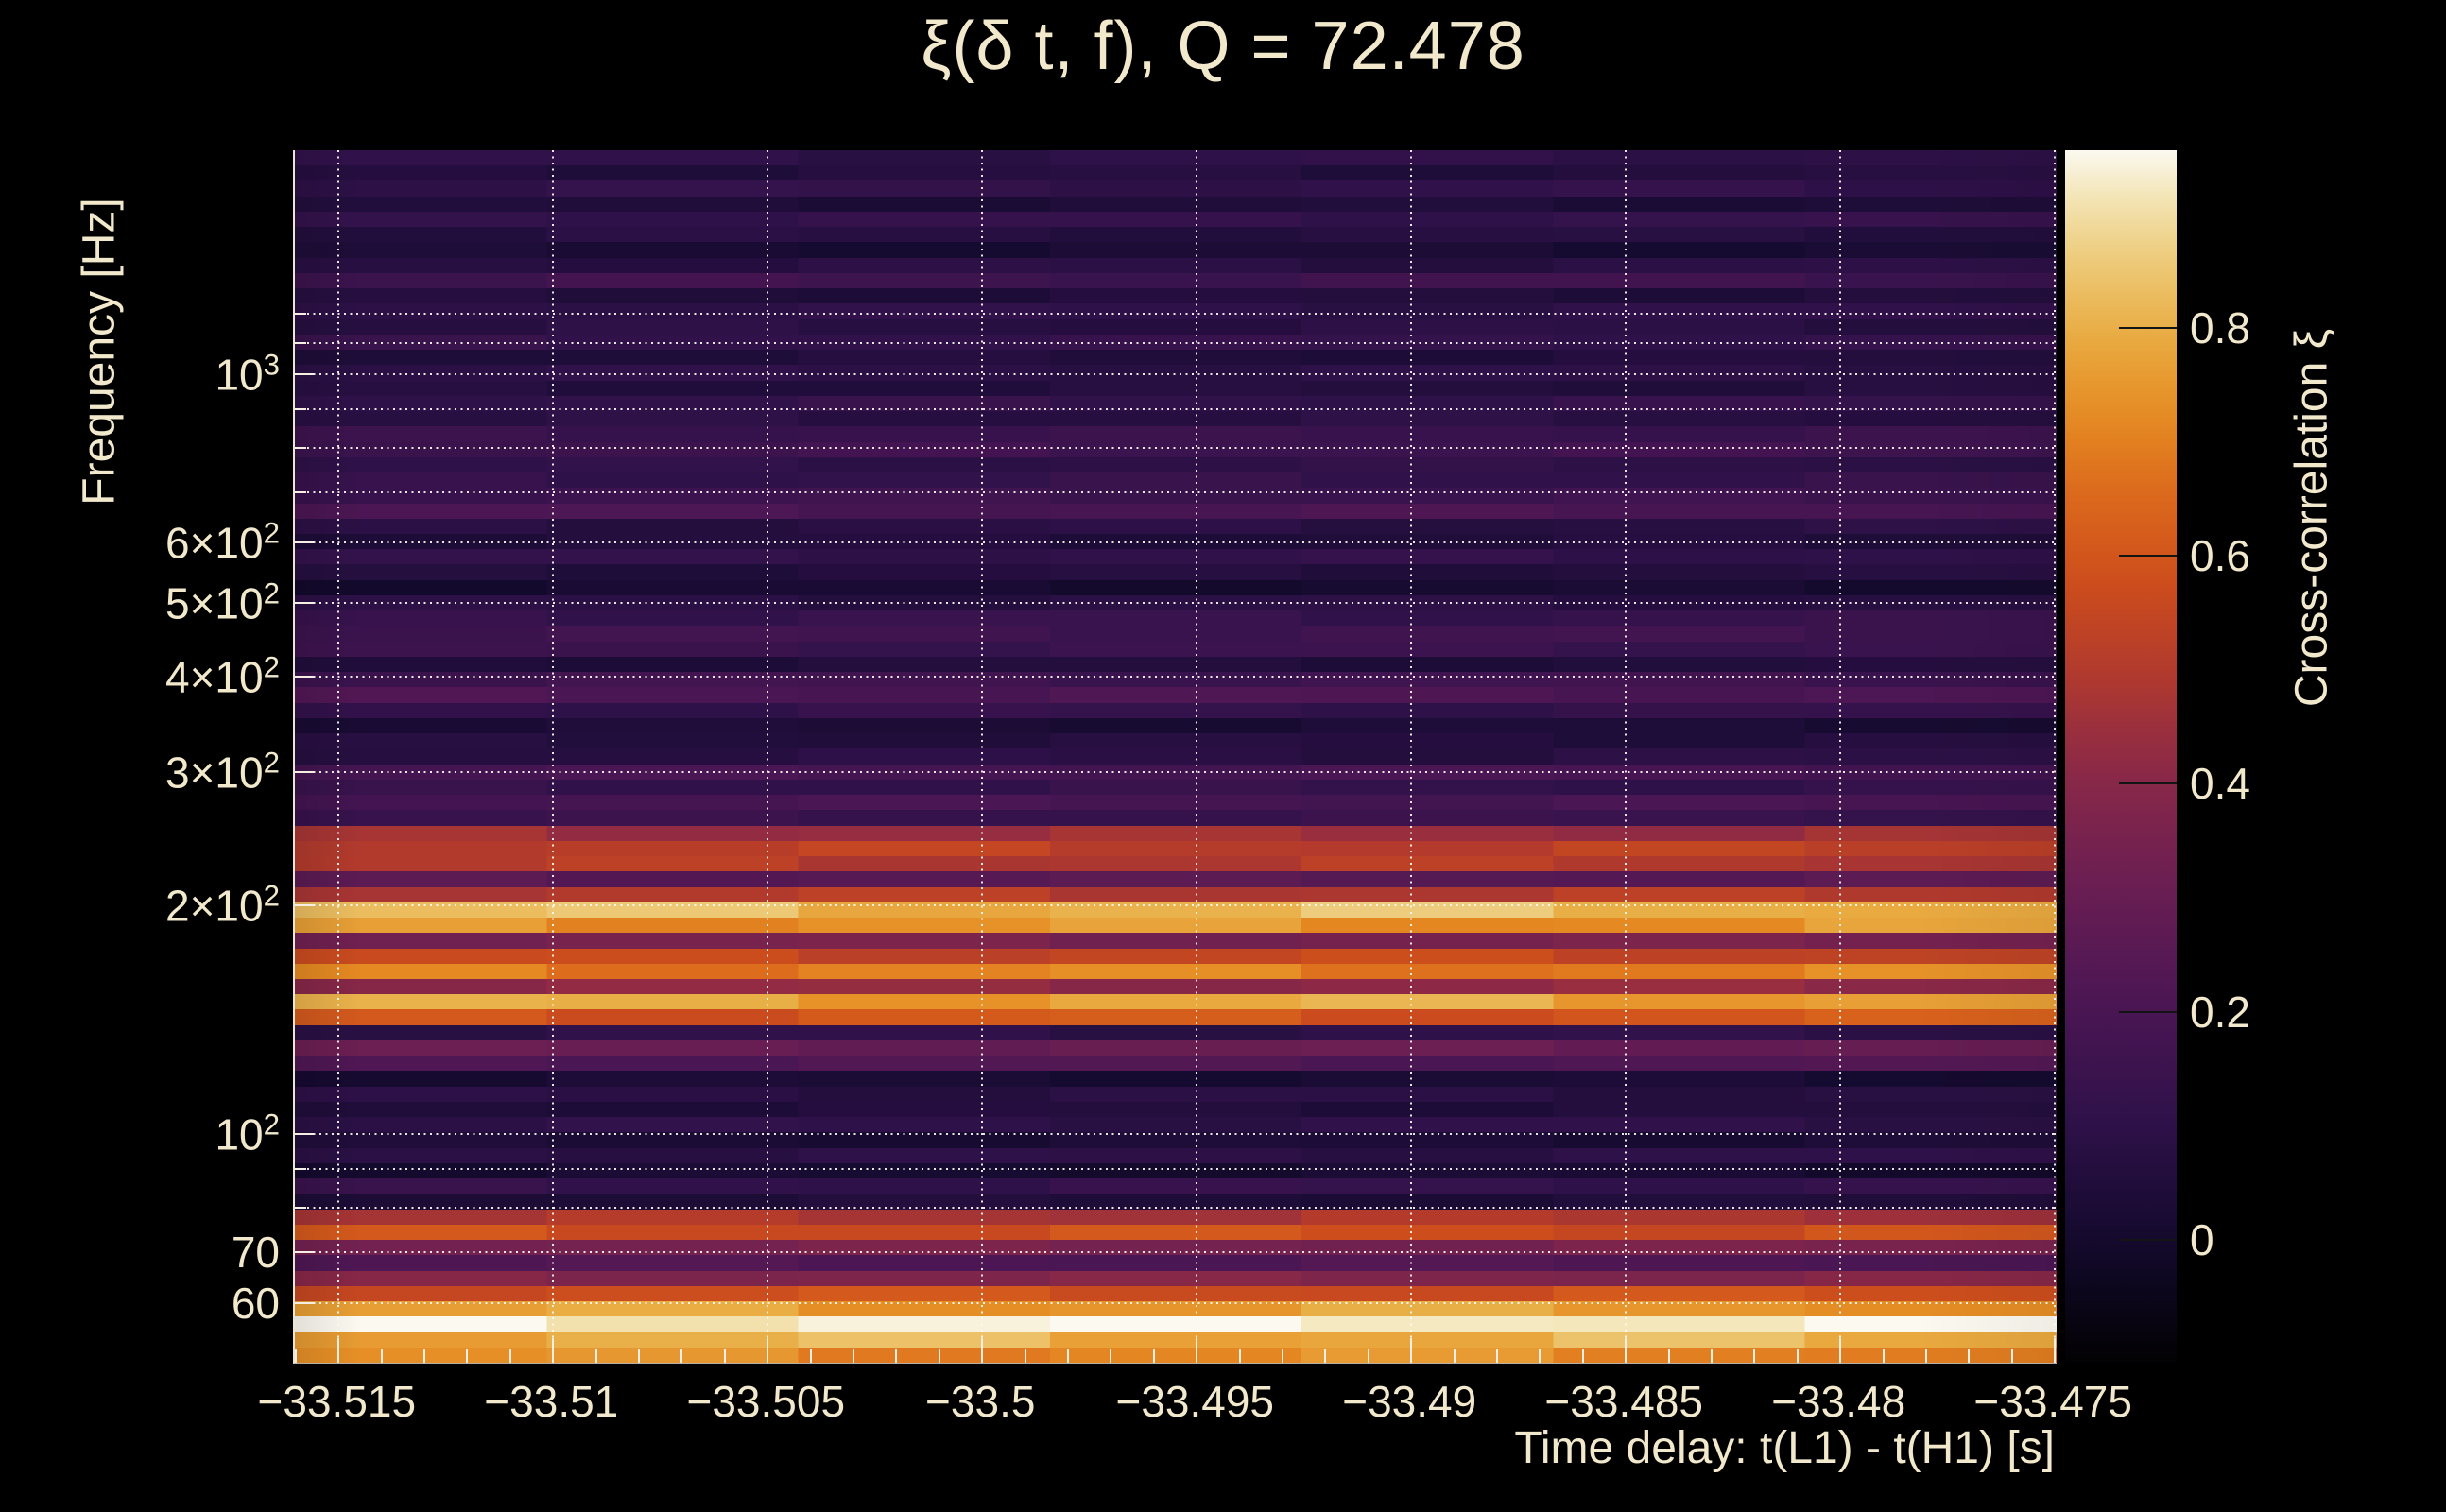  Describe the element at coordinates (1223, 46) in the screenshot. I see `plot-title: ξ(δ t, f), Q = 72.478` at that location.